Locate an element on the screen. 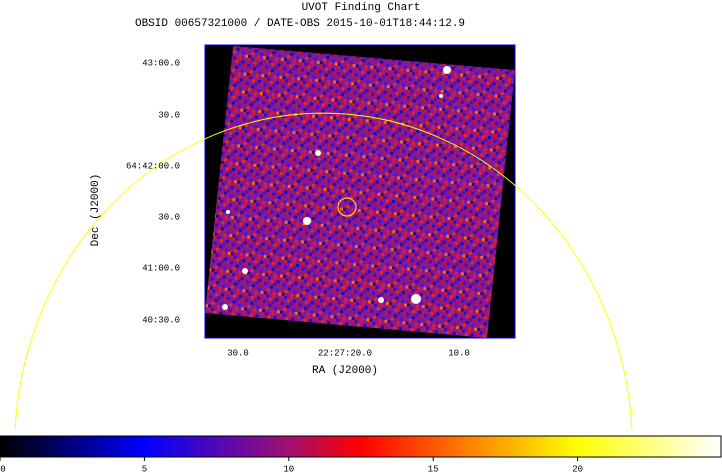 This screenshot has width=722, height=475. chart-title: UVOT Finding Chart is located at coordinates (361, 8).